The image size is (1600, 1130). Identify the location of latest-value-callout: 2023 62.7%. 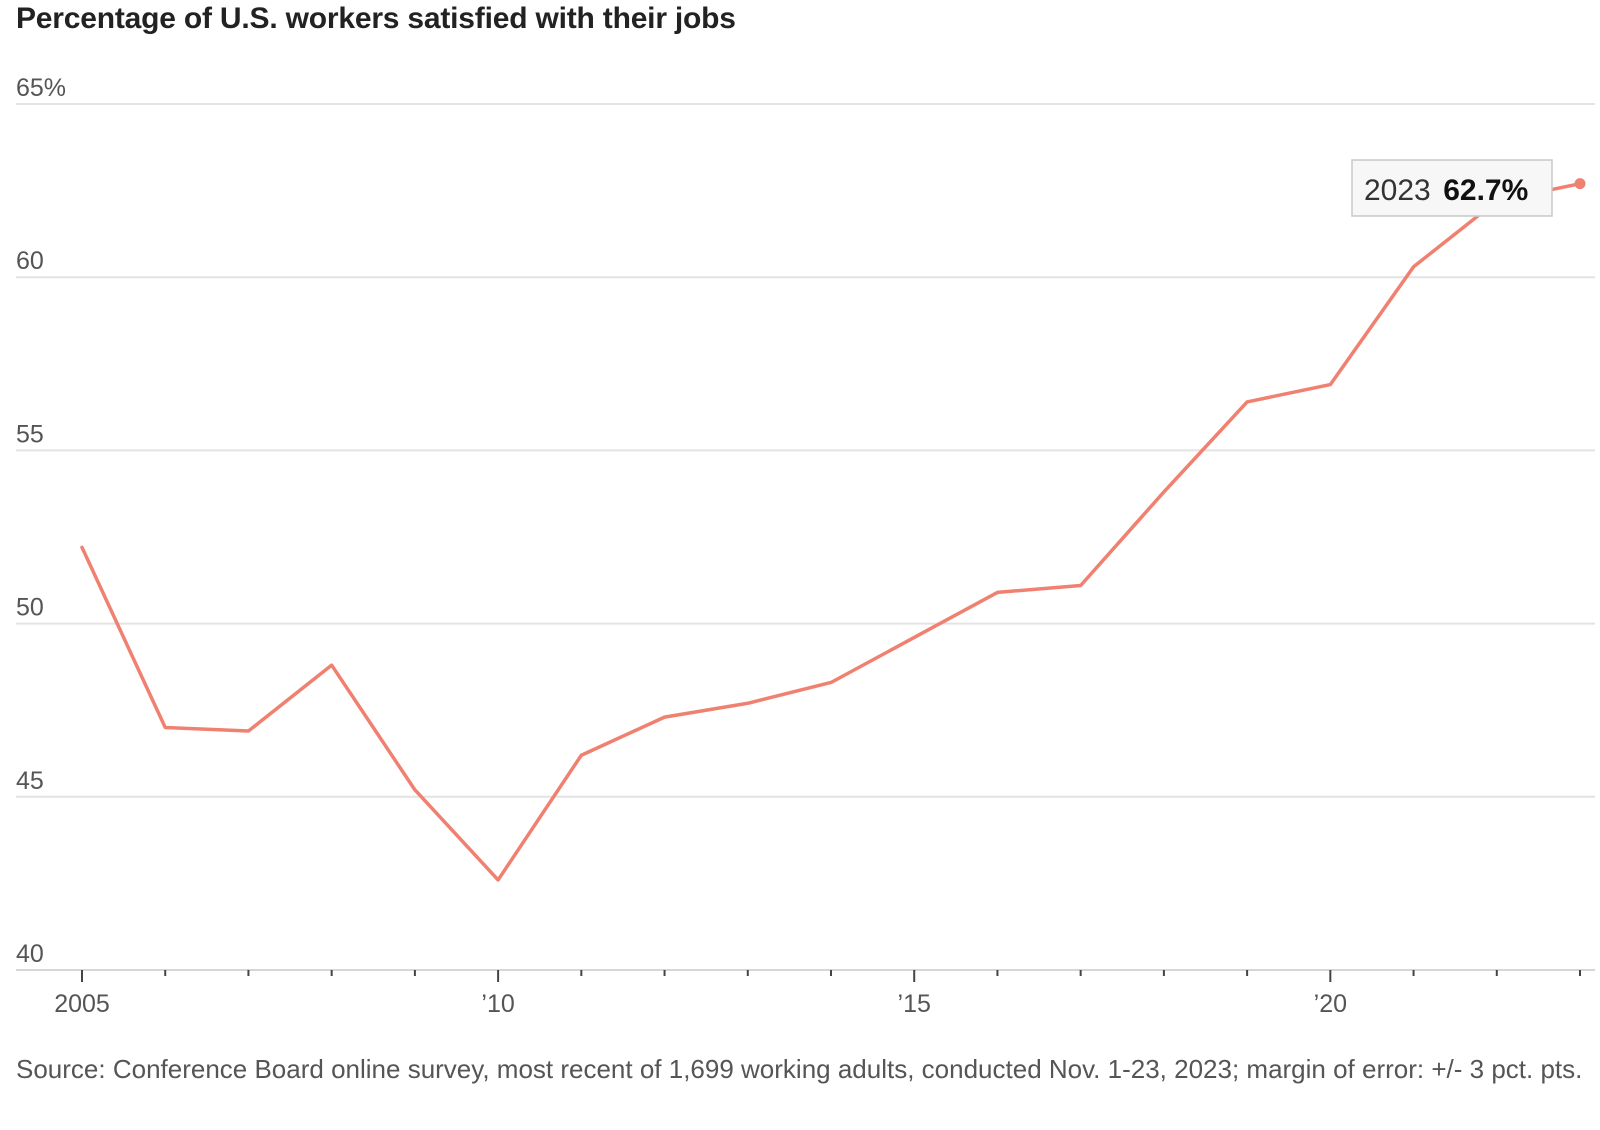
(1452, 188).